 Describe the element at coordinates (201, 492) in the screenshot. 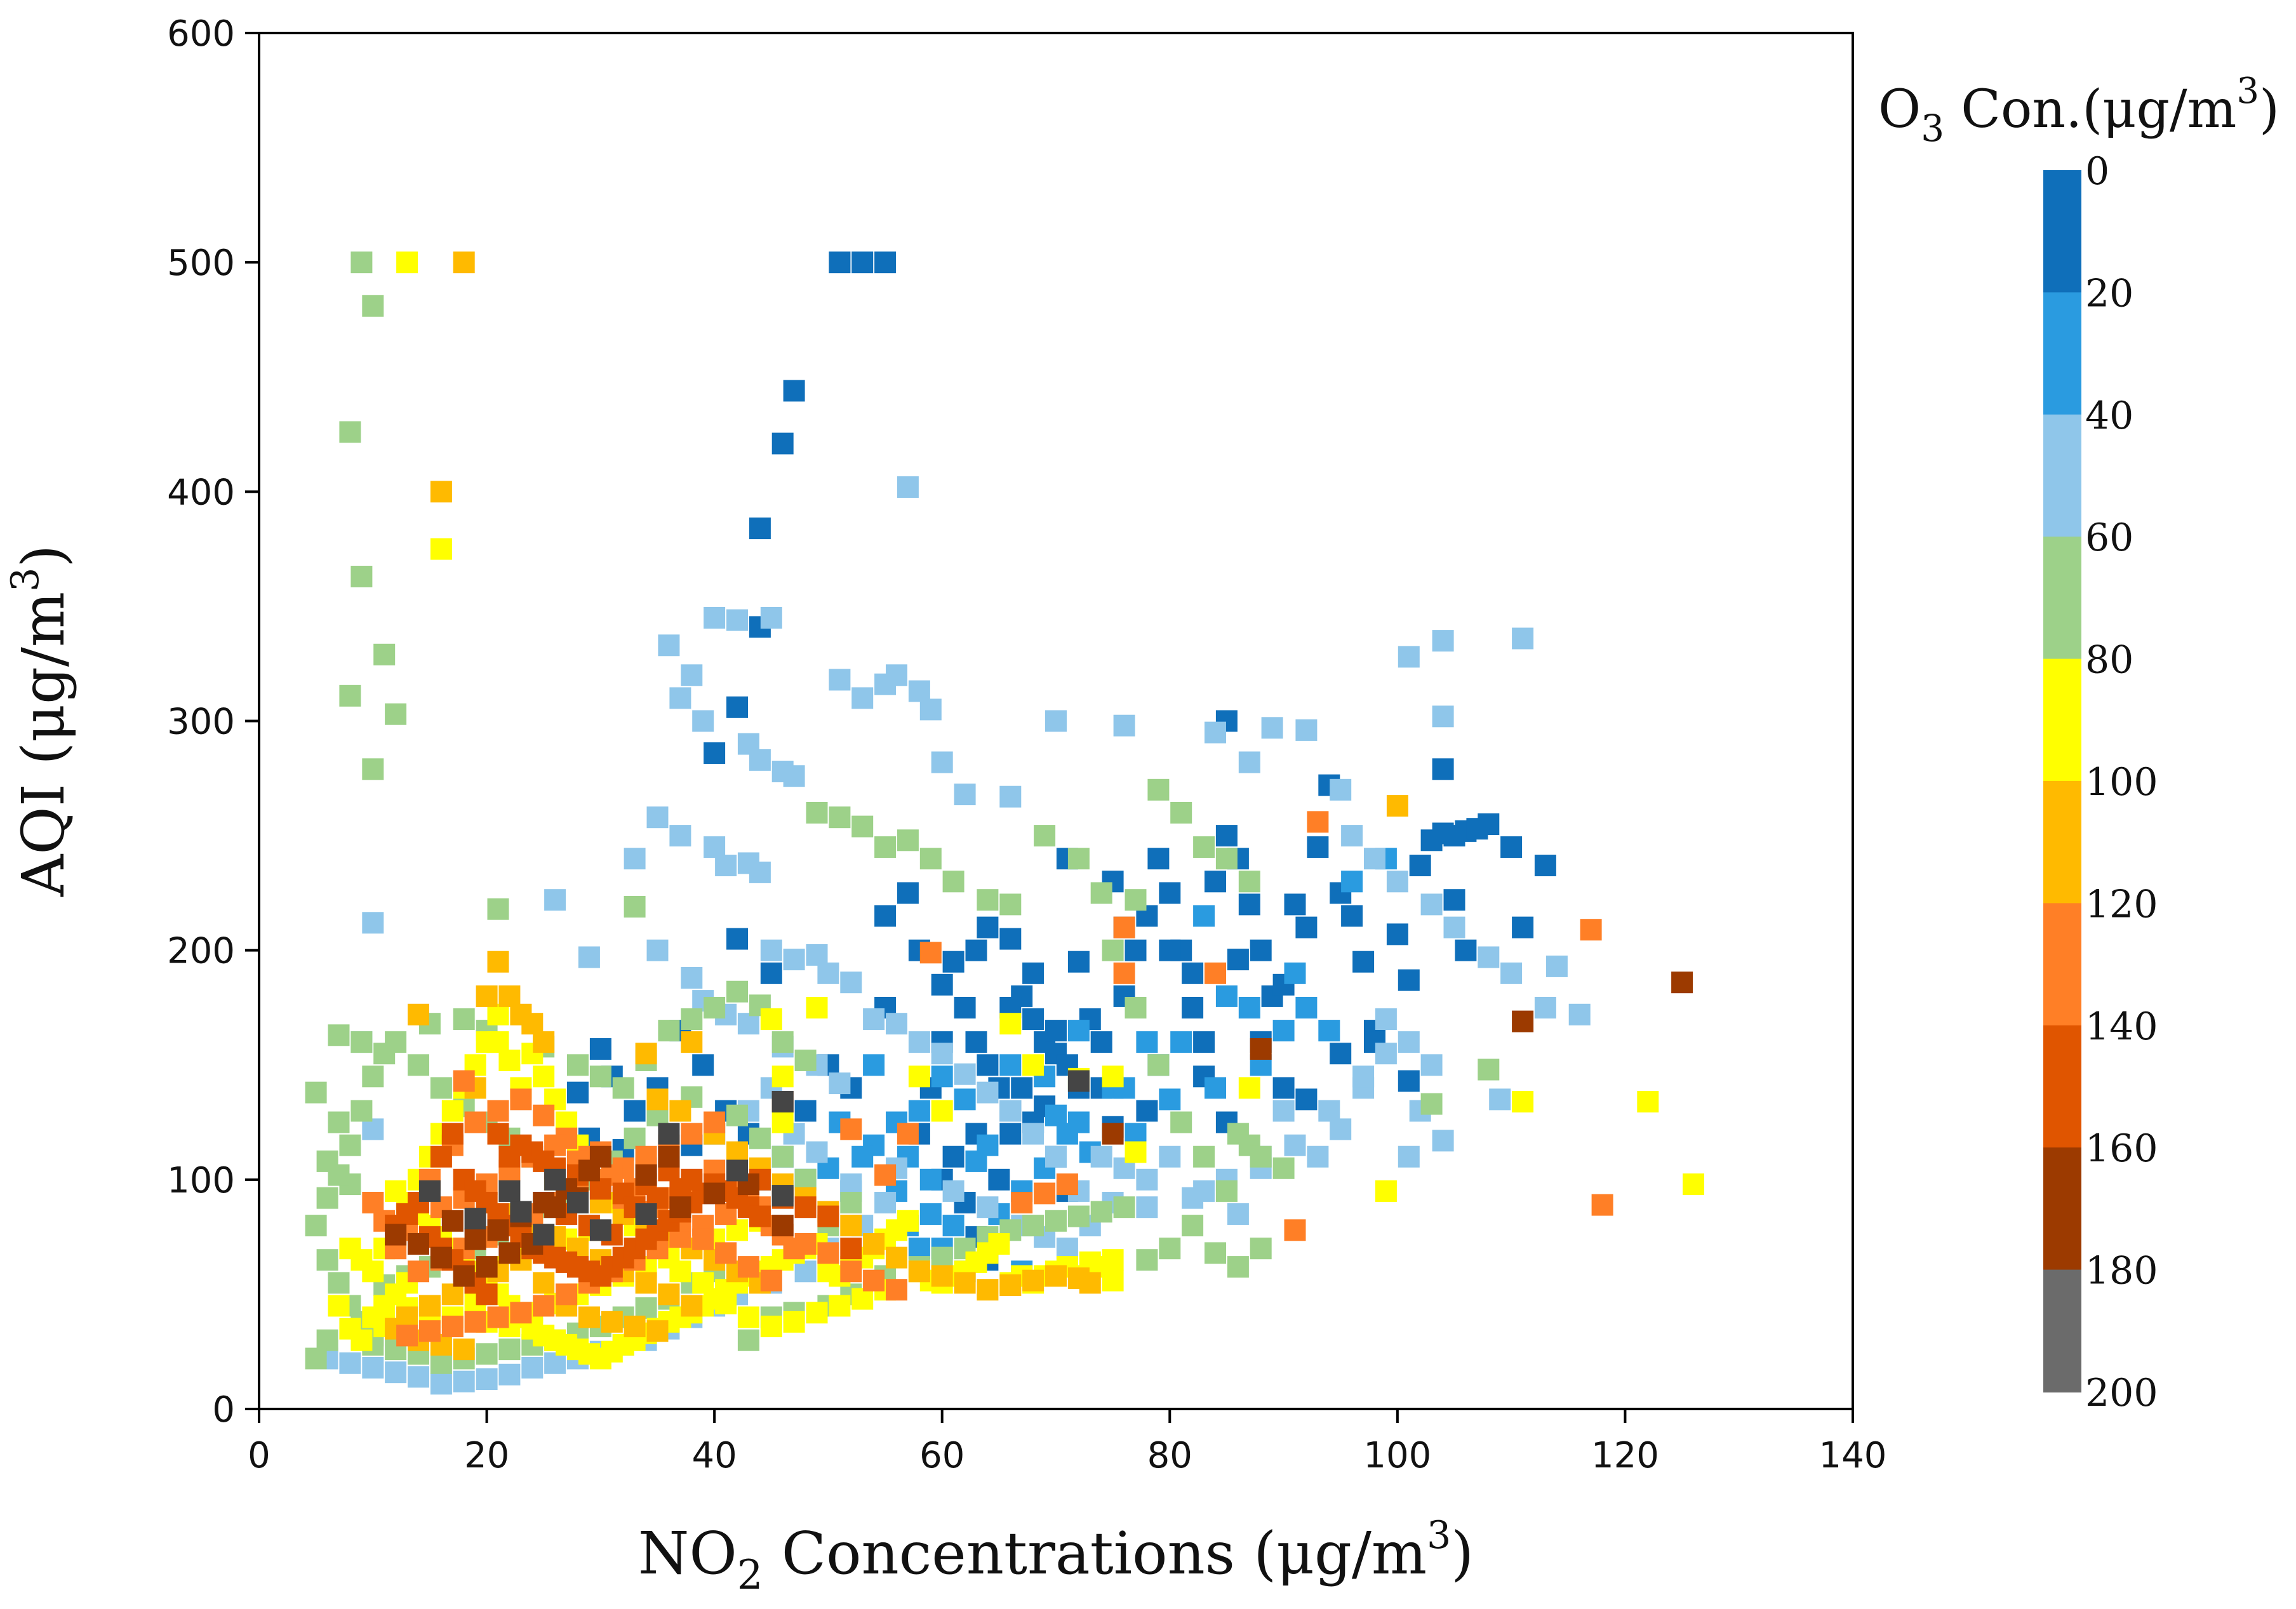

I see `y-tick-label: 400` at that location.